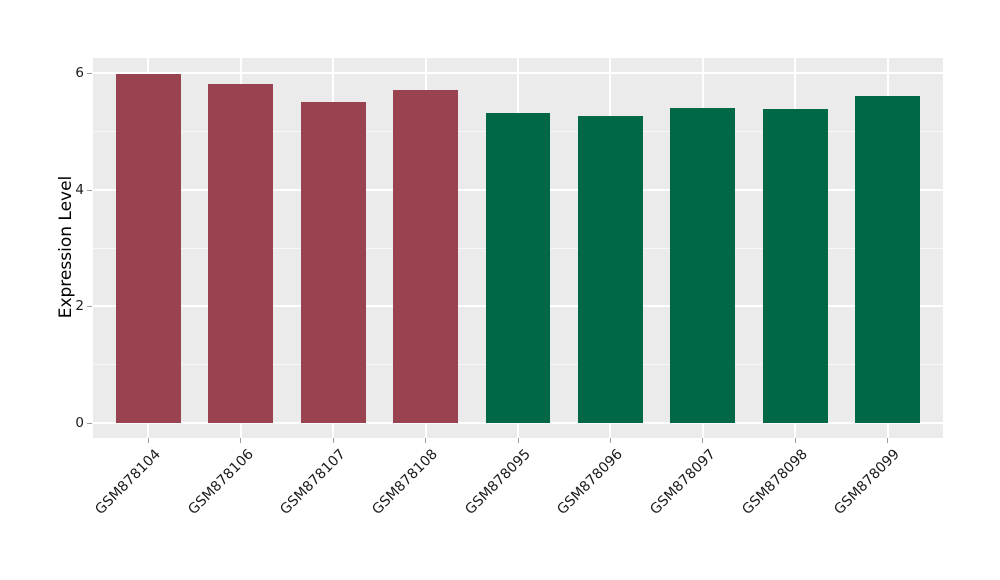  I want to click on bar-GSM878098, so click(795, 265).